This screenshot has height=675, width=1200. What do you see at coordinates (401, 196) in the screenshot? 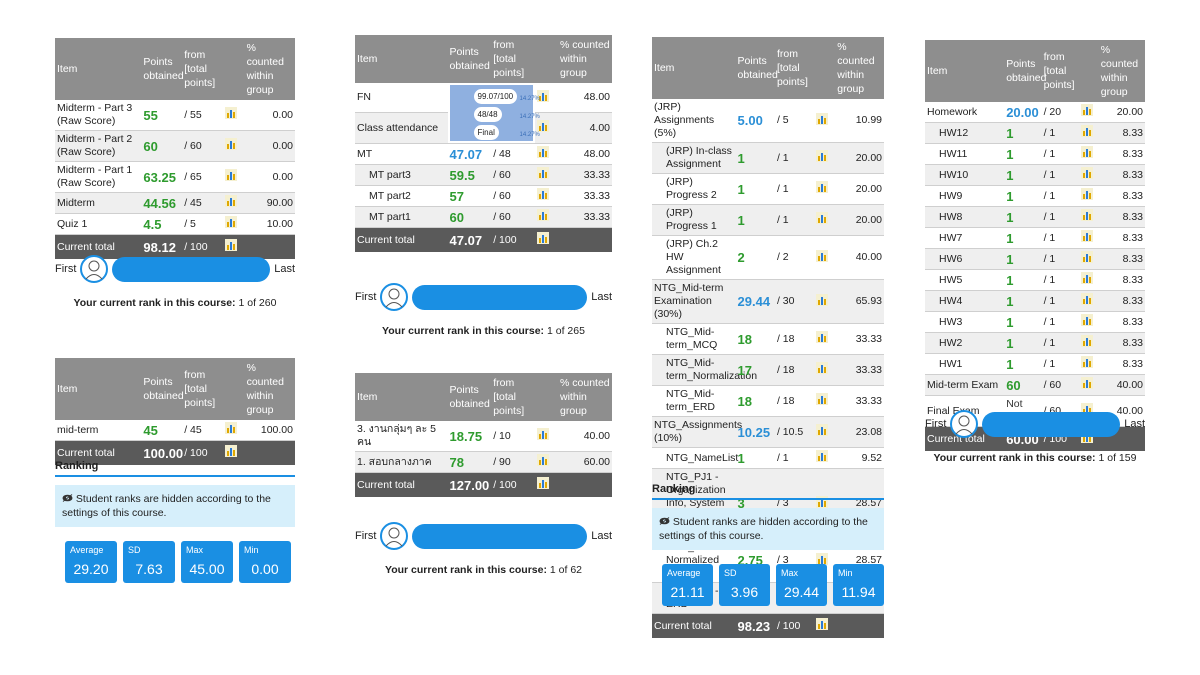
I see `item-name: MT part2` at bounding box center [401, 196].